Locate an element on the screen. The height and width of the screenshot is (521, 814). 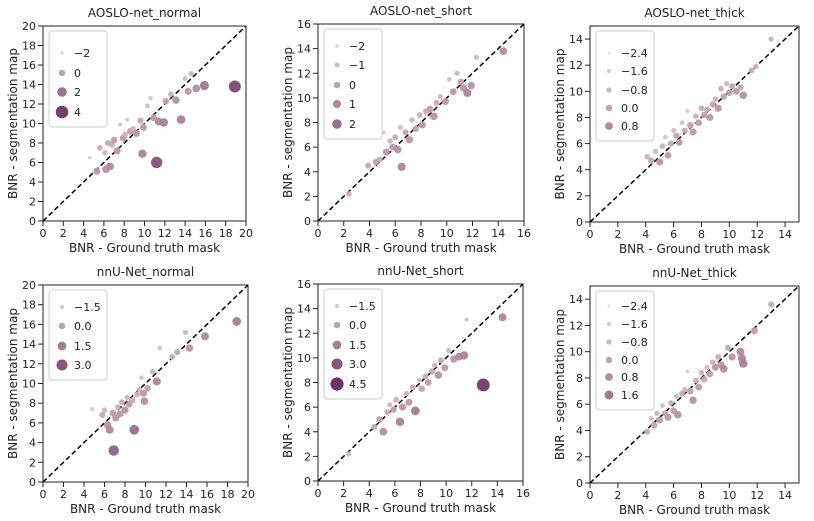
x-tick-label: 16 is located at coordinates (524, 233).